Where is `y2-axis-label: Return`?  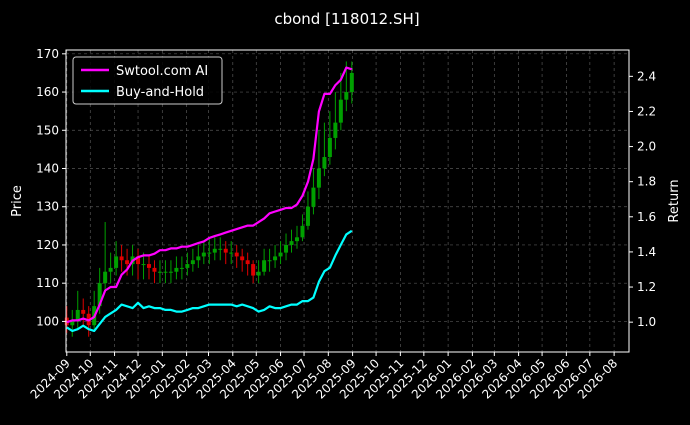 y2-axis-label: Return is located at coordinates (674, 200).